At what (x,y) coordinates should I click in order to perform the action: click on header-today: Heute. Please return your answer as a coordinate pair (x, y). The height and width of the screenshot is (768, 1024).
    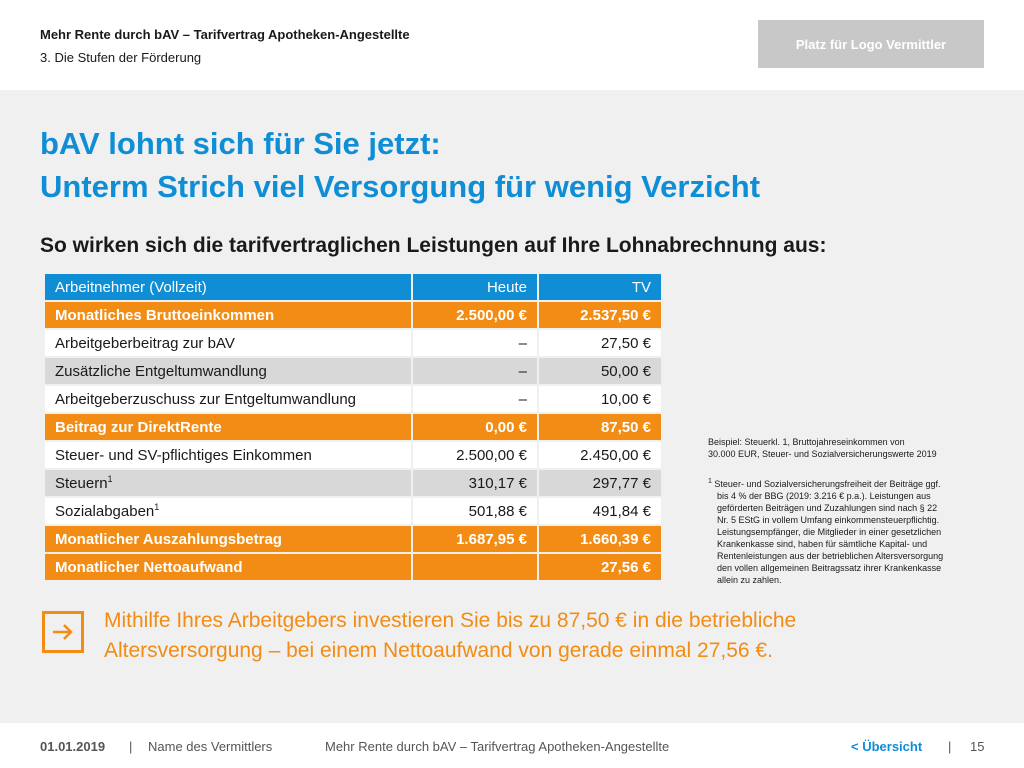
    Looking at the image, I should click on (474, 287).